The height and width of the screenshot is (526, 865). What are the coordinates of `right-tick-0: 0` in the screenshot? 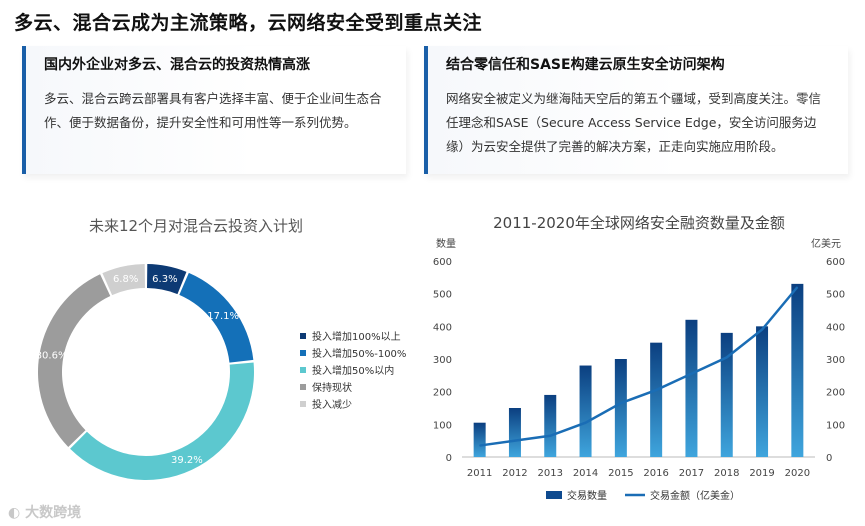 It's located at (829, 458).